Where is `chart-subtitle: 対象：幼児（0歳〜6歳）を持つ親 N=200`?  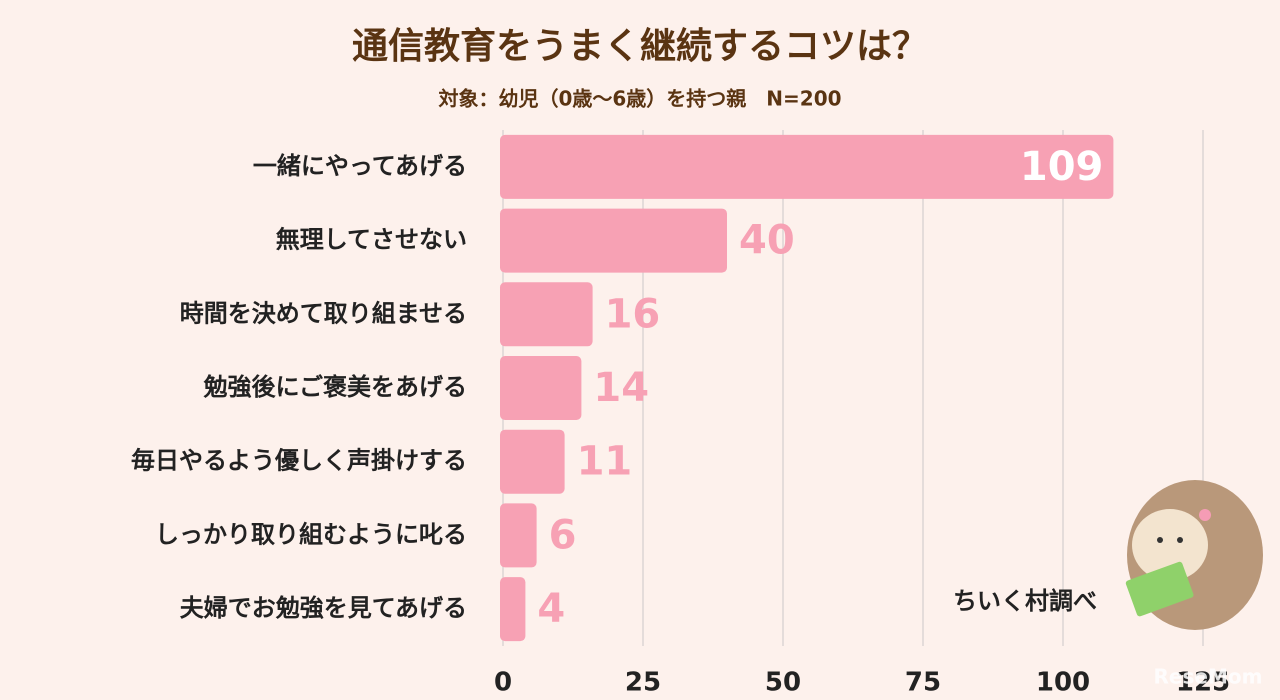
chart-subtitle: 対象：幼児（0歳〜6歳）を持つ親 N=200 is located at coordinates (639, 99).